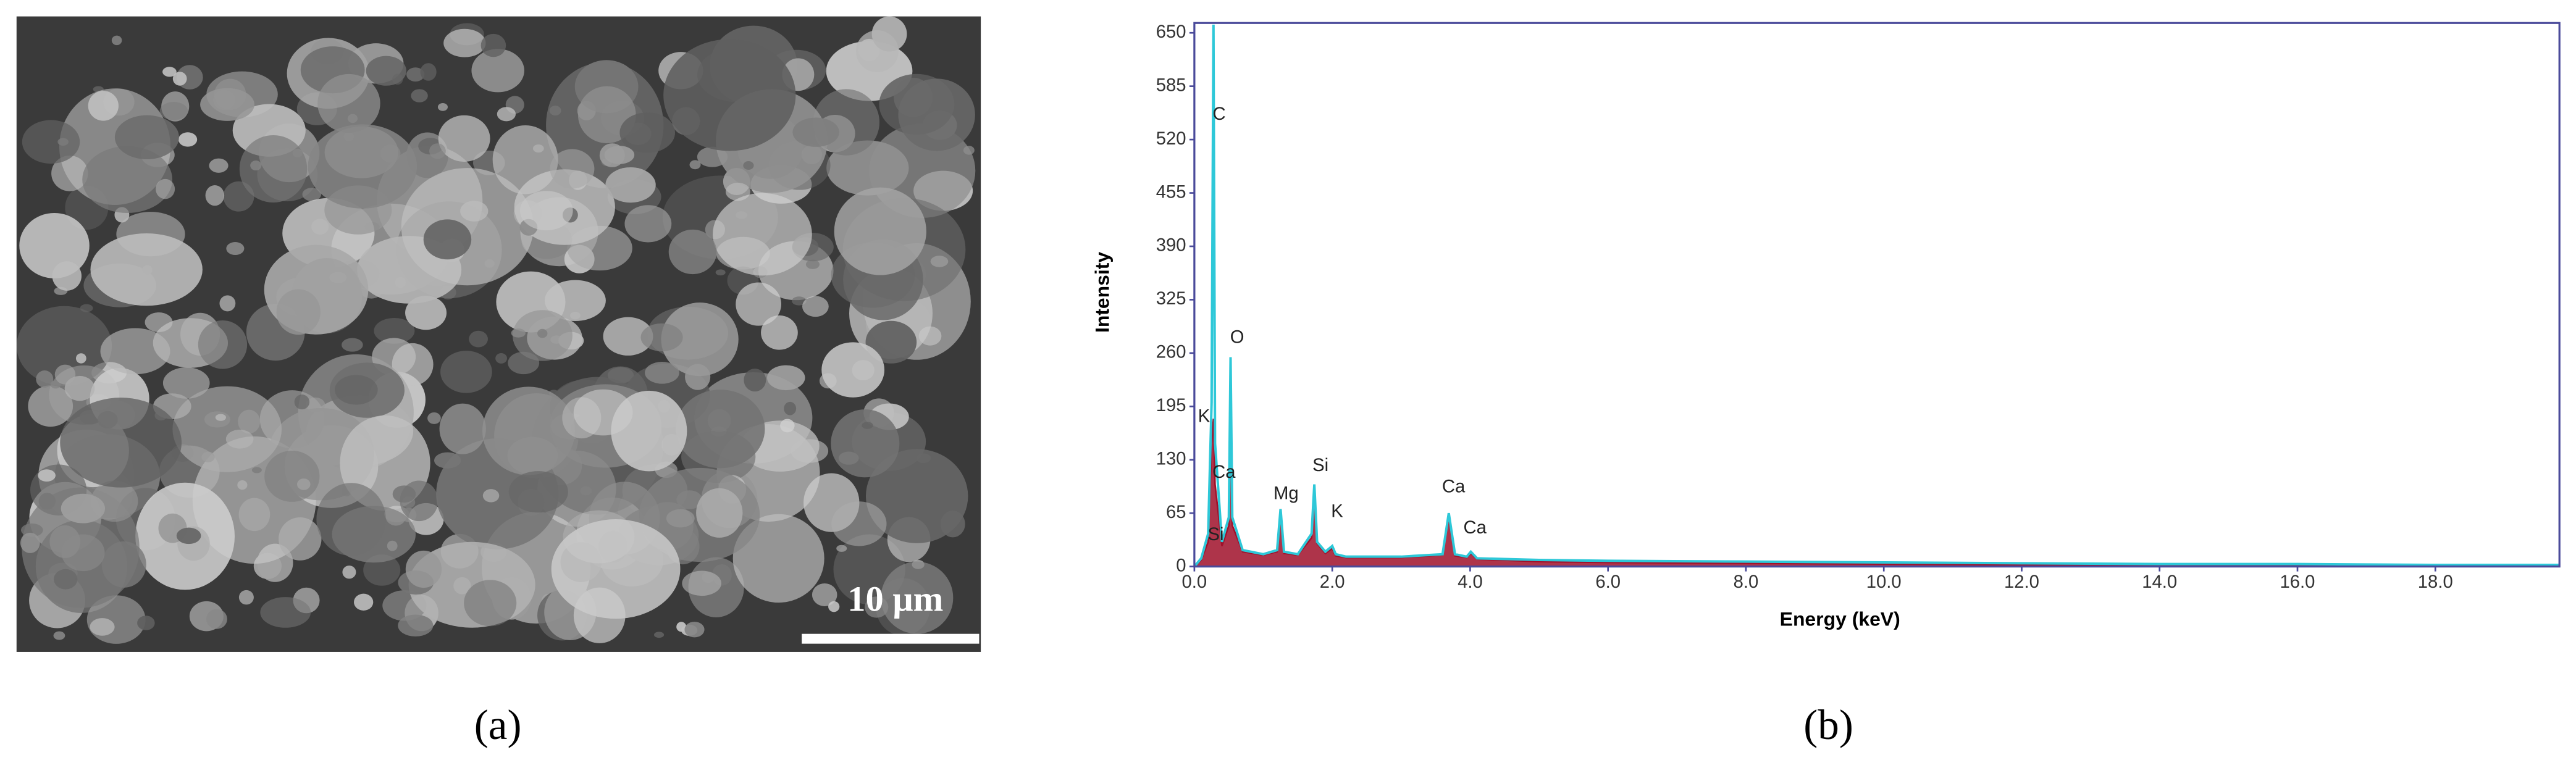 This screenshot has width=2576, height=768. I want to click on spectrum-area, so click(1877, 464).